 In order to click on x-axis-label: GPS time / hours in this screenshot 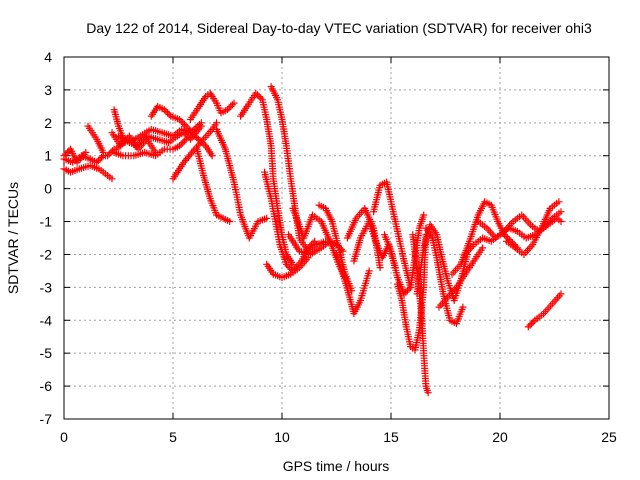, I will do `click(336, 466)`.